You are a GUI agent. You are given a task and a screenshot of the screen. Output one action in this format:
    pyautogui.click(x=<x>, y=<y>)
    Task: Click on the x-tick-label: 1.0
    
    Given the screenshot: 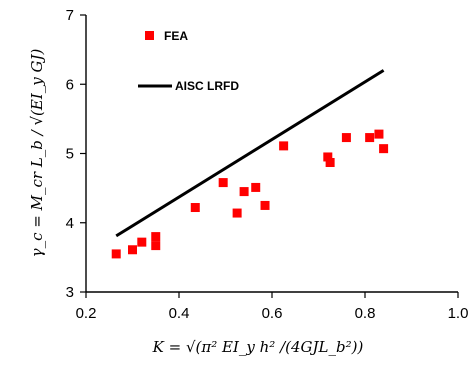 What is the action you would take?
    pyautogui.click(x=458, y=313)
    